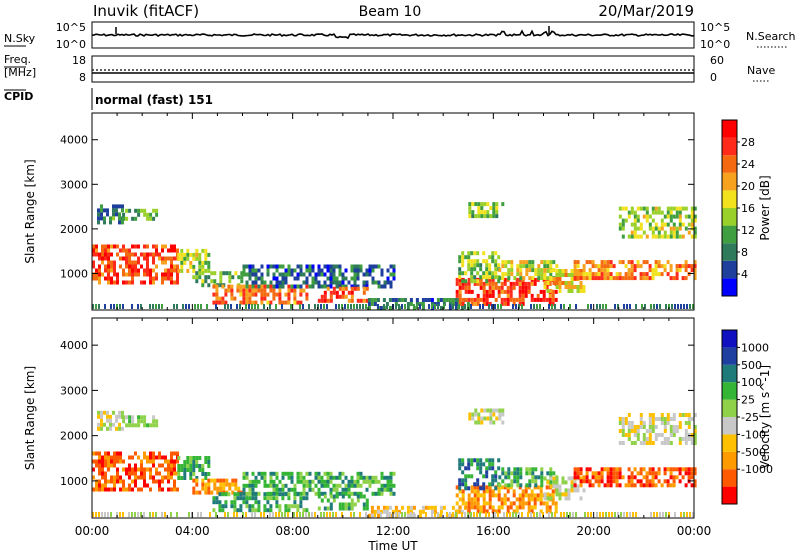 The image size is (800, 554). I want to click on velocity-colorbar-segment, so click(729, 408).